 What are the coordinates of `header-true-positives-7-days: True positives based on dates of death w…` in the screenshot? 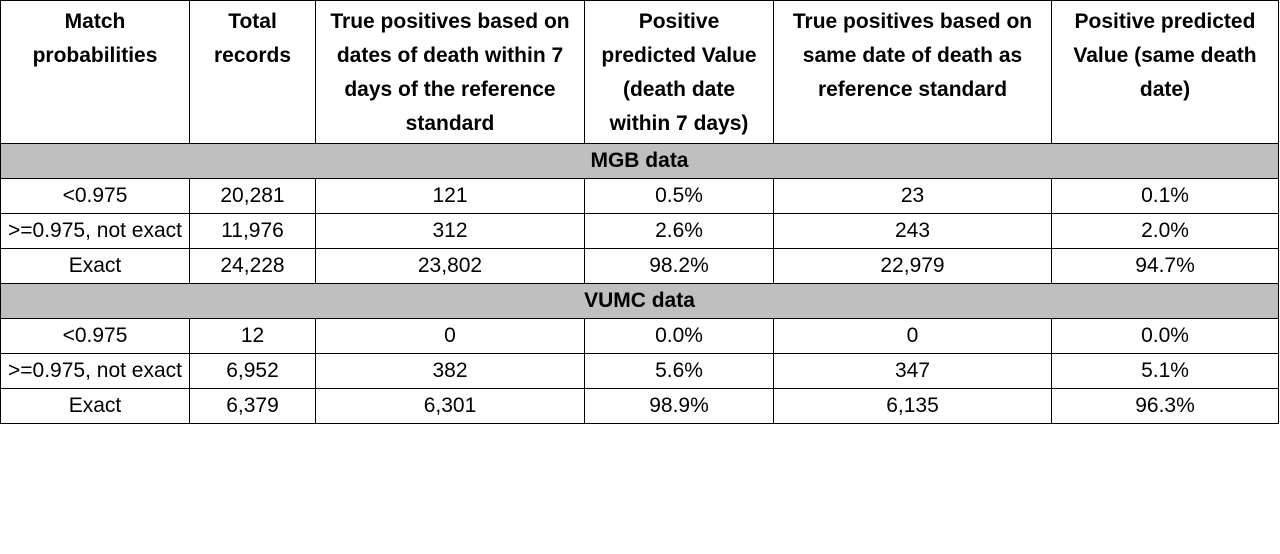 It's located at (450, 72).